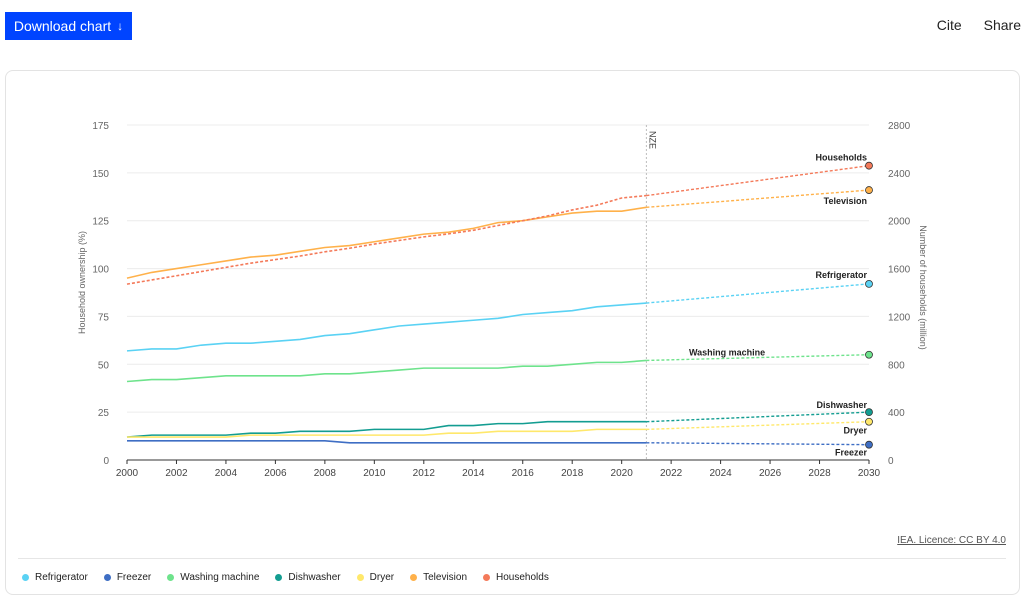  I want to click on download-chart-label: Download chart, so click(62, 26).